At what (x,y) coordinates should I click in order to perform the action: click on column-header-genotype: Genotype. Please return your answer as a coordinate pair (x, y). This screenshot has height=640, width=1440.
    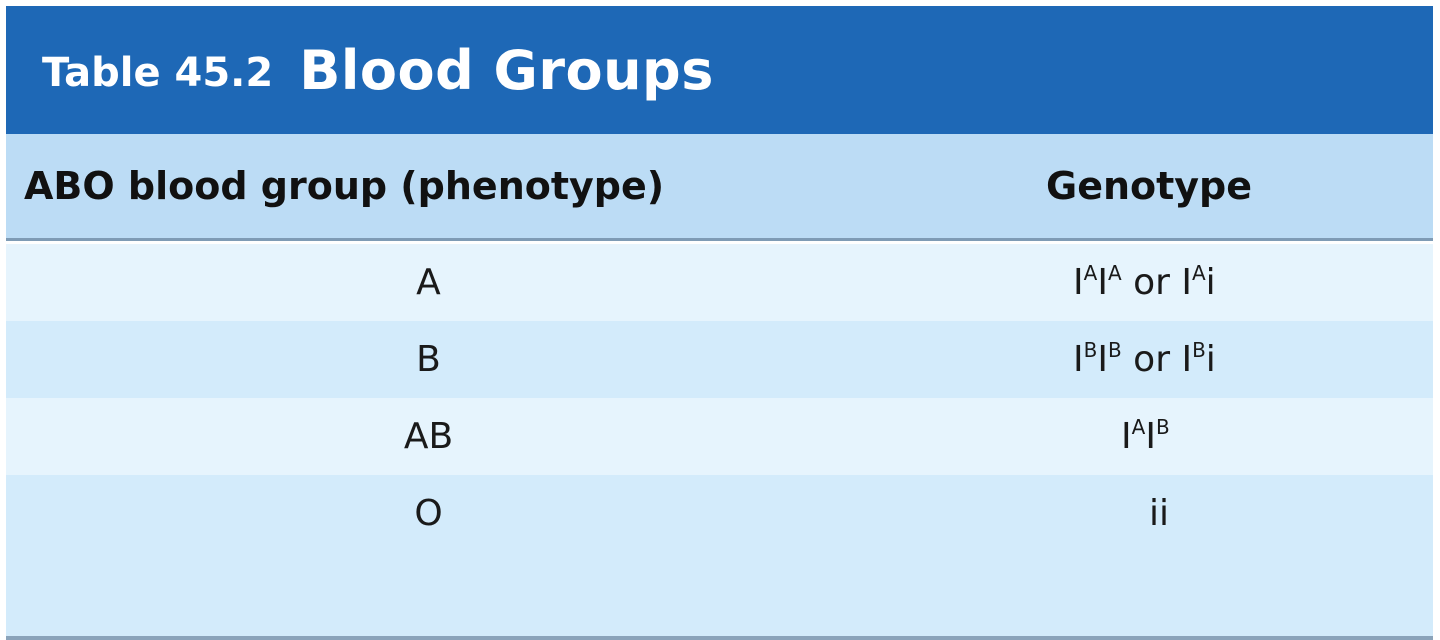
    Looking at the image, I should click on (1149, 186).